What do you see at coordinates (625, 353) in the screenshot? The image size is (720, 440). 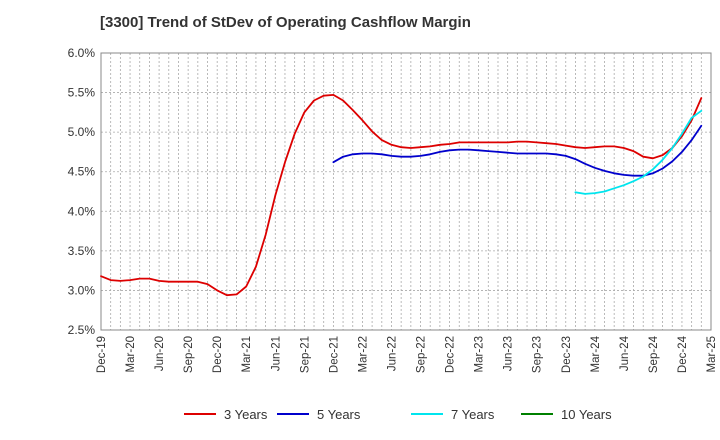 I see `x-tick-label: Jun-24` at bounding box center [625, 353].